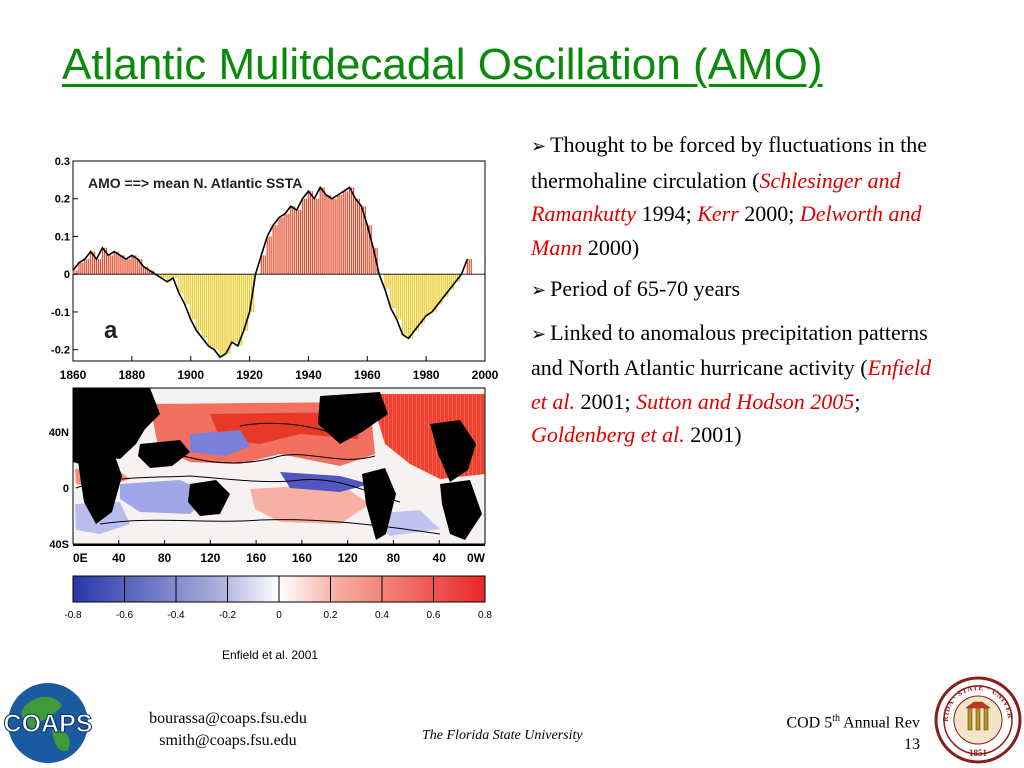 This screenshot has height=768, width=1024. What do you see at coordinates (228, 615) in the screenshot?
I see `colorbar-label: -0.2` at bounding box center [228, 615].